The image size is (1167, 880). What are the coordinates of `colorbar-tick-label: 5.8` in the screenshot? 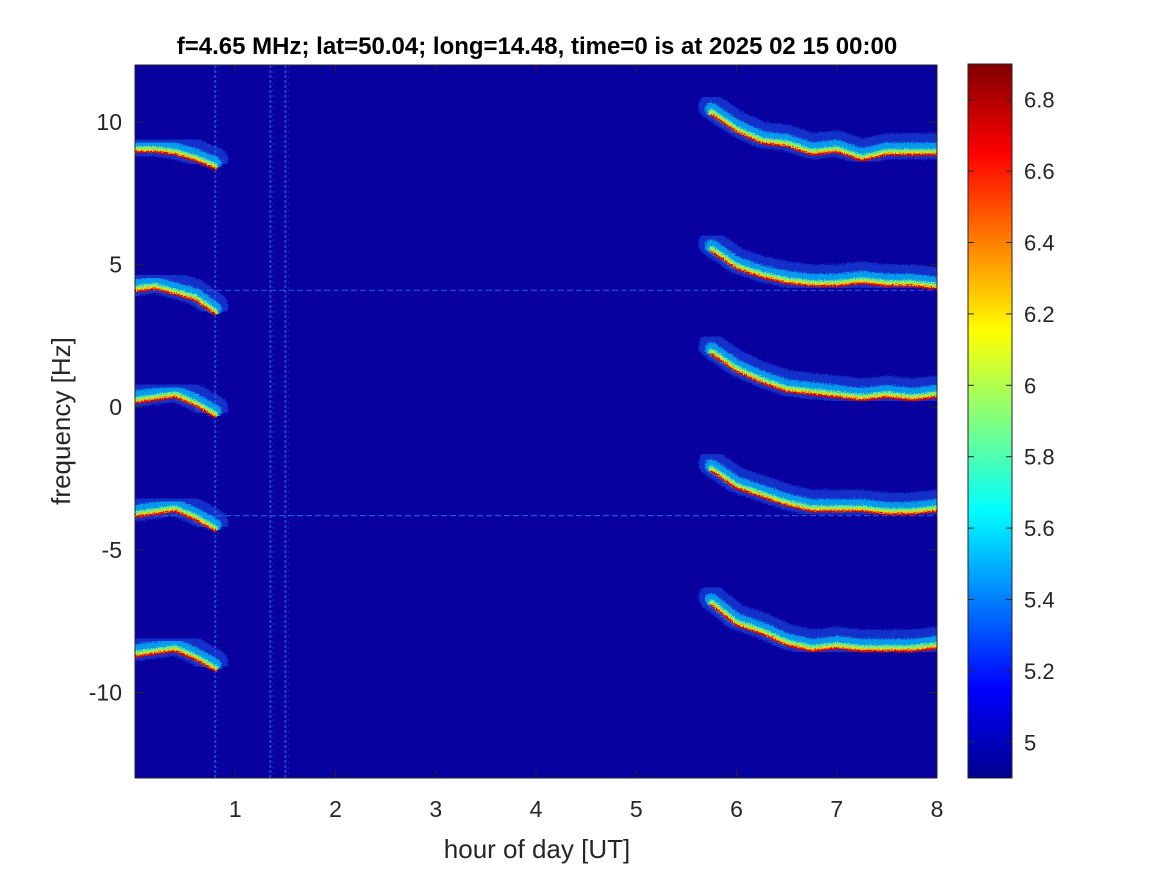 It's located at (1039, 457).